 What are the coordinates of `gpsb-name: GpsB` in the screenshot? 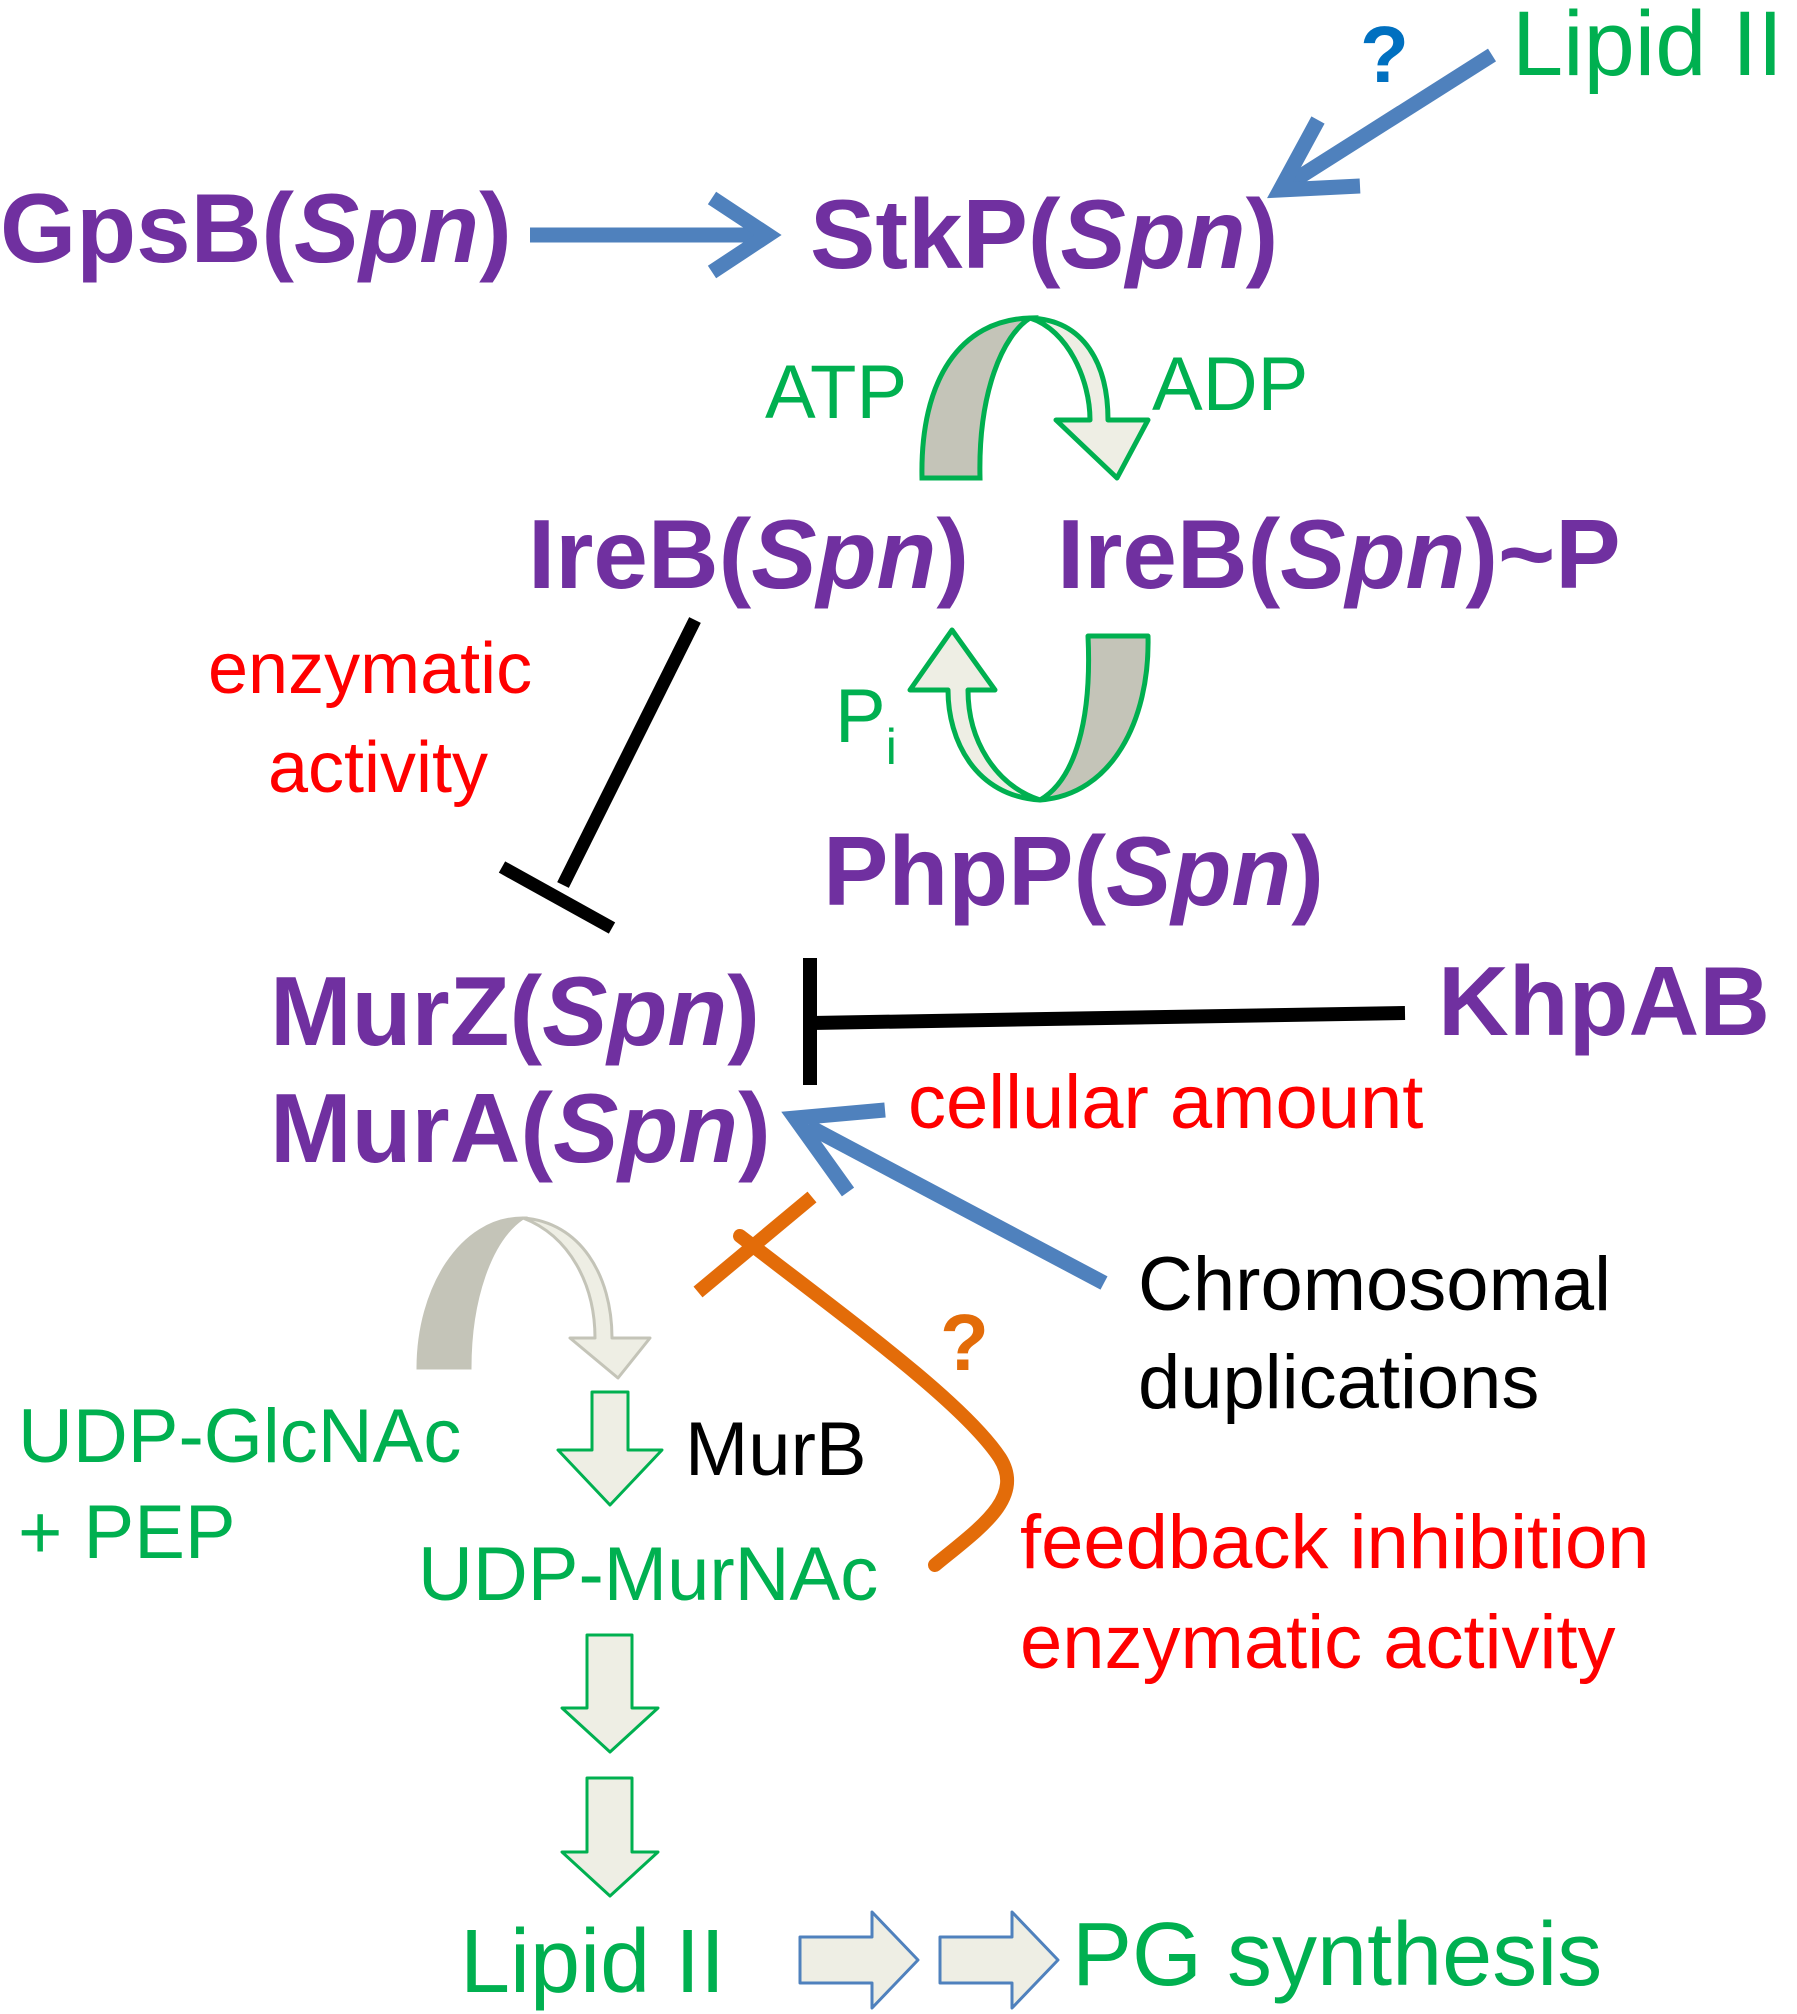 It's located at (130, 228).